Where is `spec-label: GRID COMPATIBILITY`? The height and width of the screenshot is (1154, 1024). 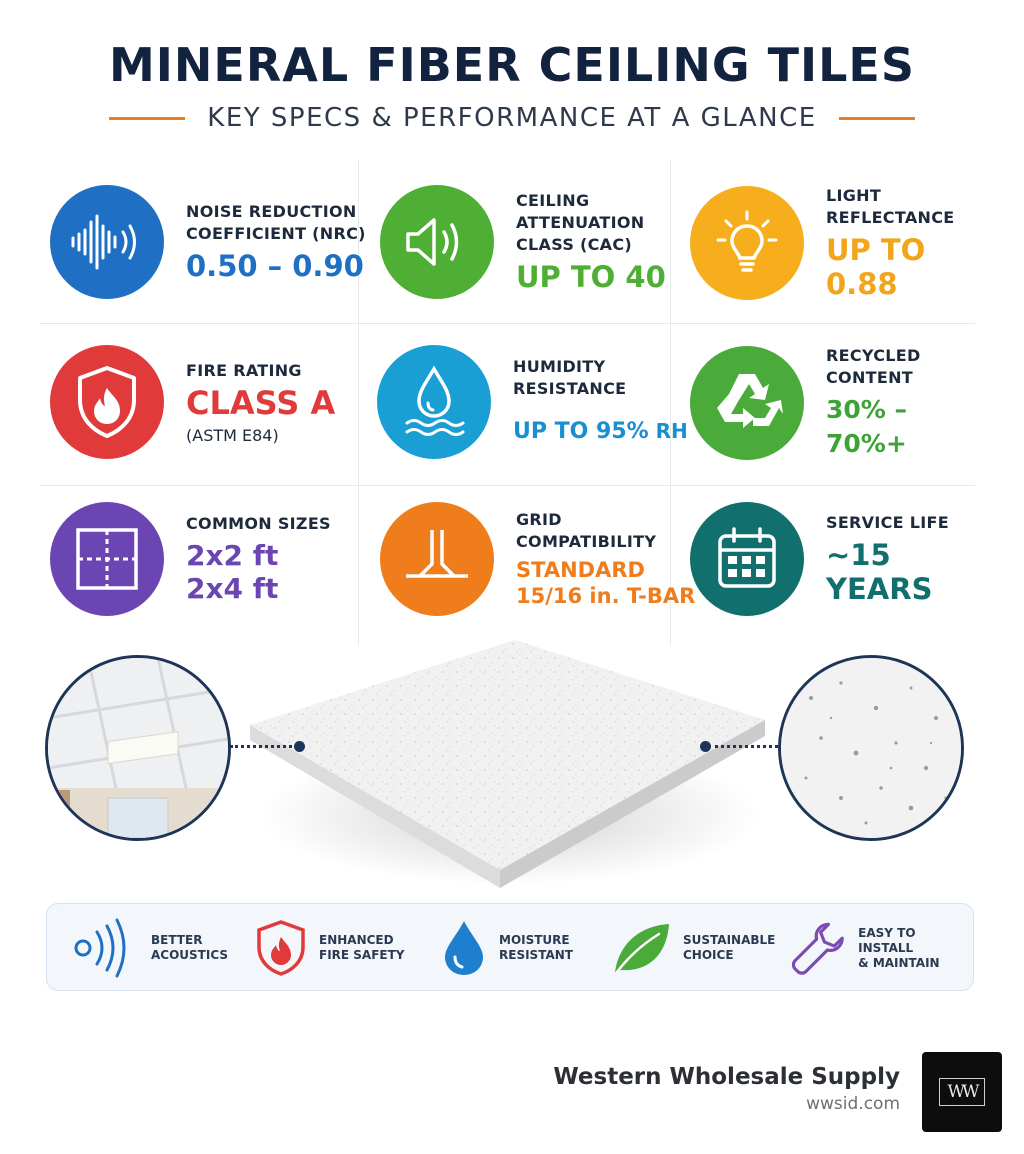 spec-label: GRID COMPATIBILITY is located at coordinates (586, 530).